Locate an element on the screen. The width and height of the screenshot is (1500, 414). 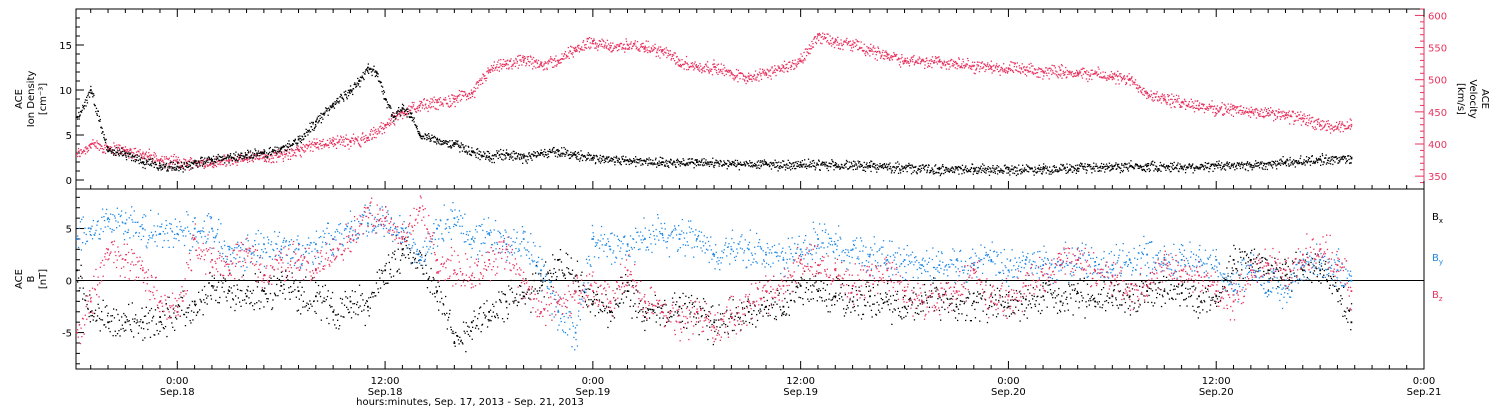
density-tick-label: 15 is located at coordinates (65, 46).